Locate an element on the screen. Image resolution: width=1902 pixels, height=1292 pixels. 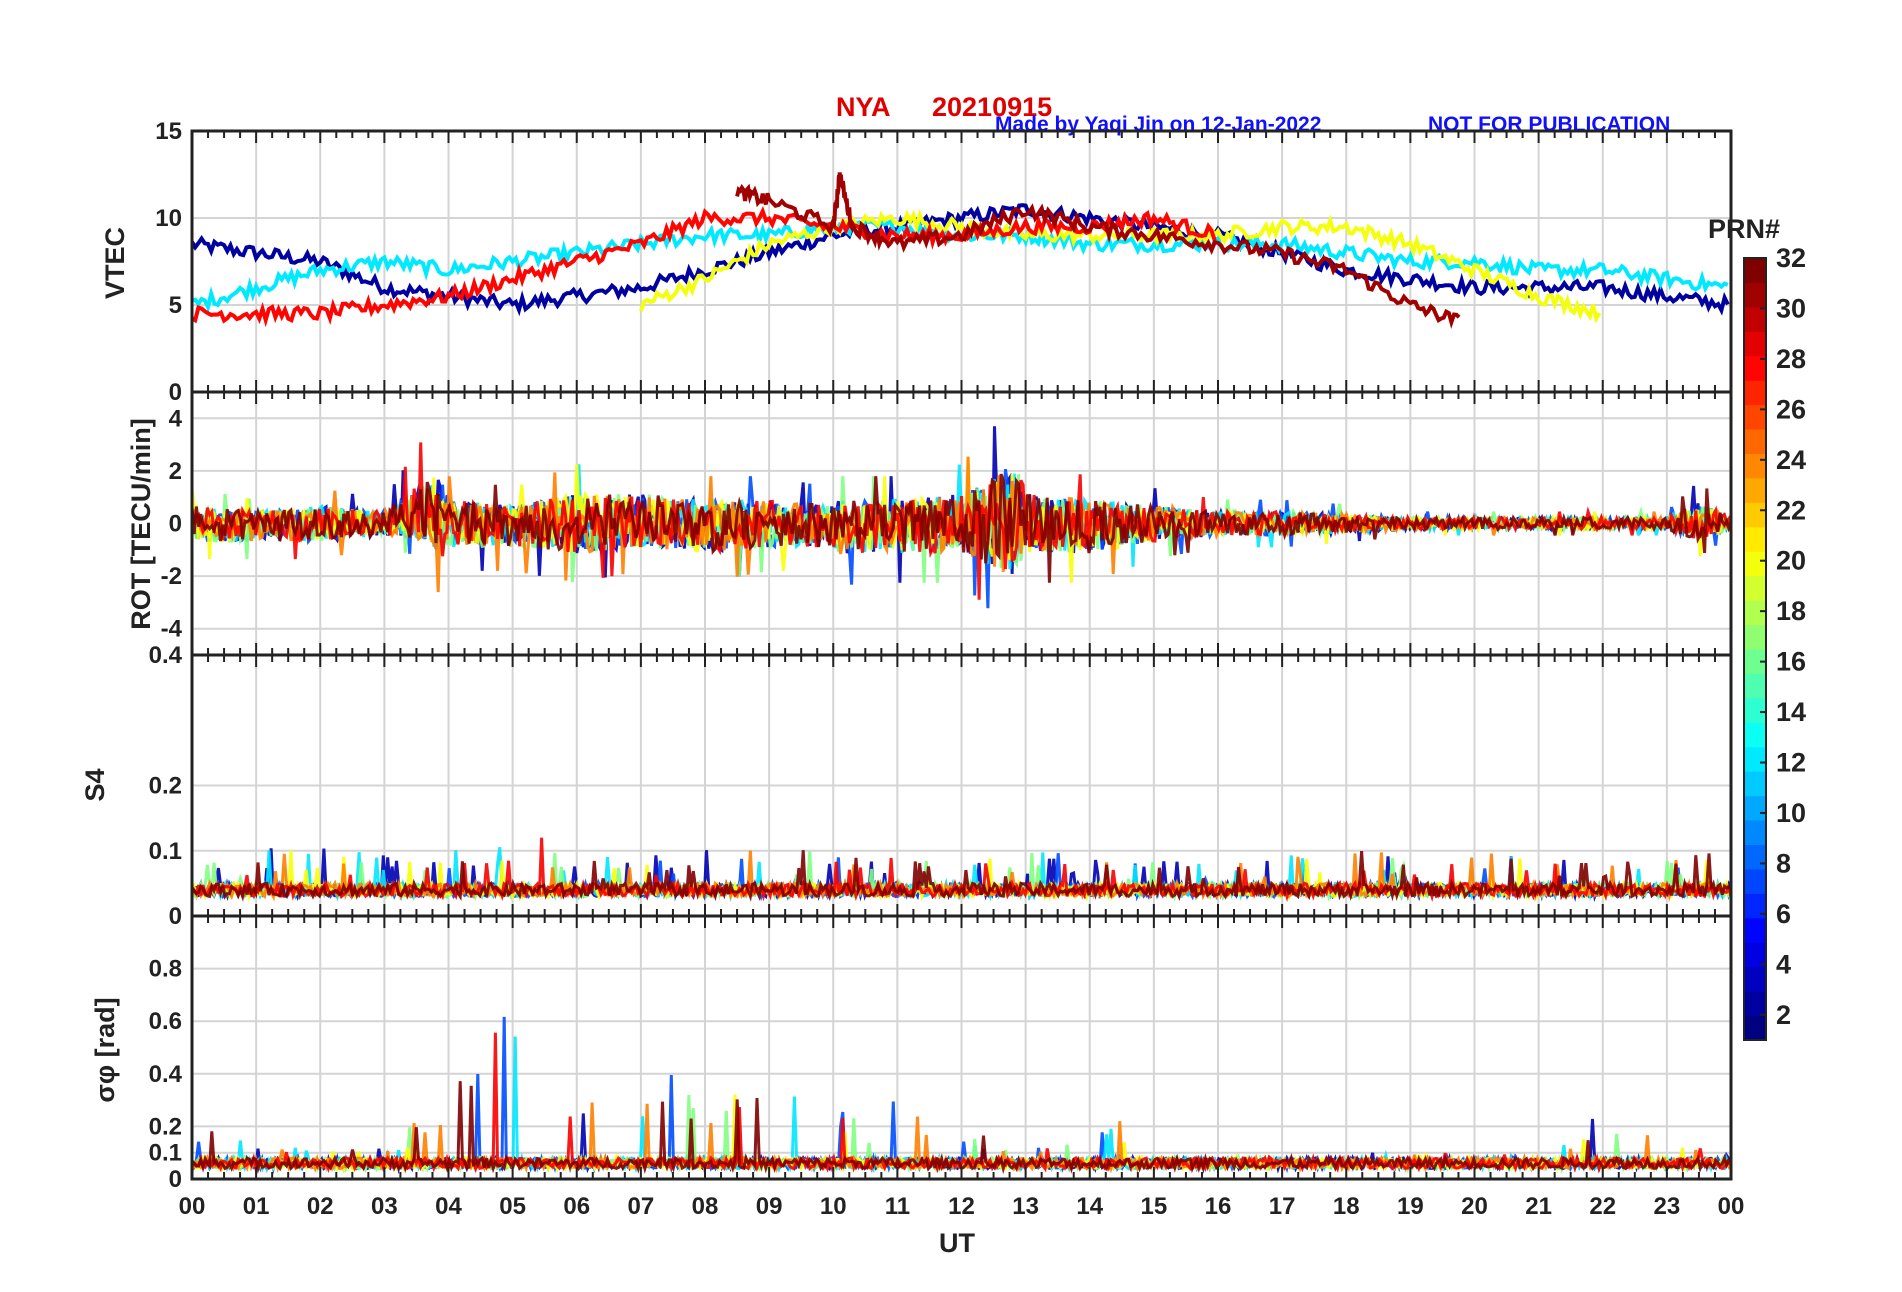
x-tick-label: 07 is located at coordinates (641, 1206).